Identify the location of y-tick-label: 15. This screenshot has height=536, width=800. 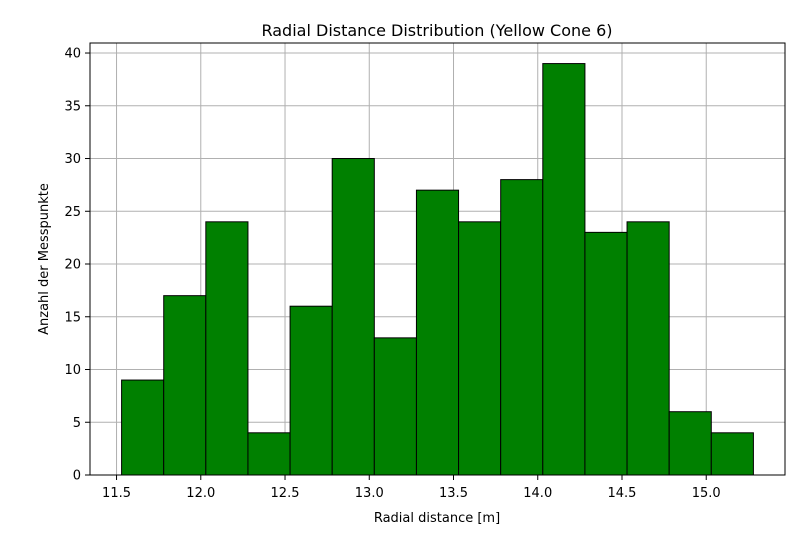
(72, 317).